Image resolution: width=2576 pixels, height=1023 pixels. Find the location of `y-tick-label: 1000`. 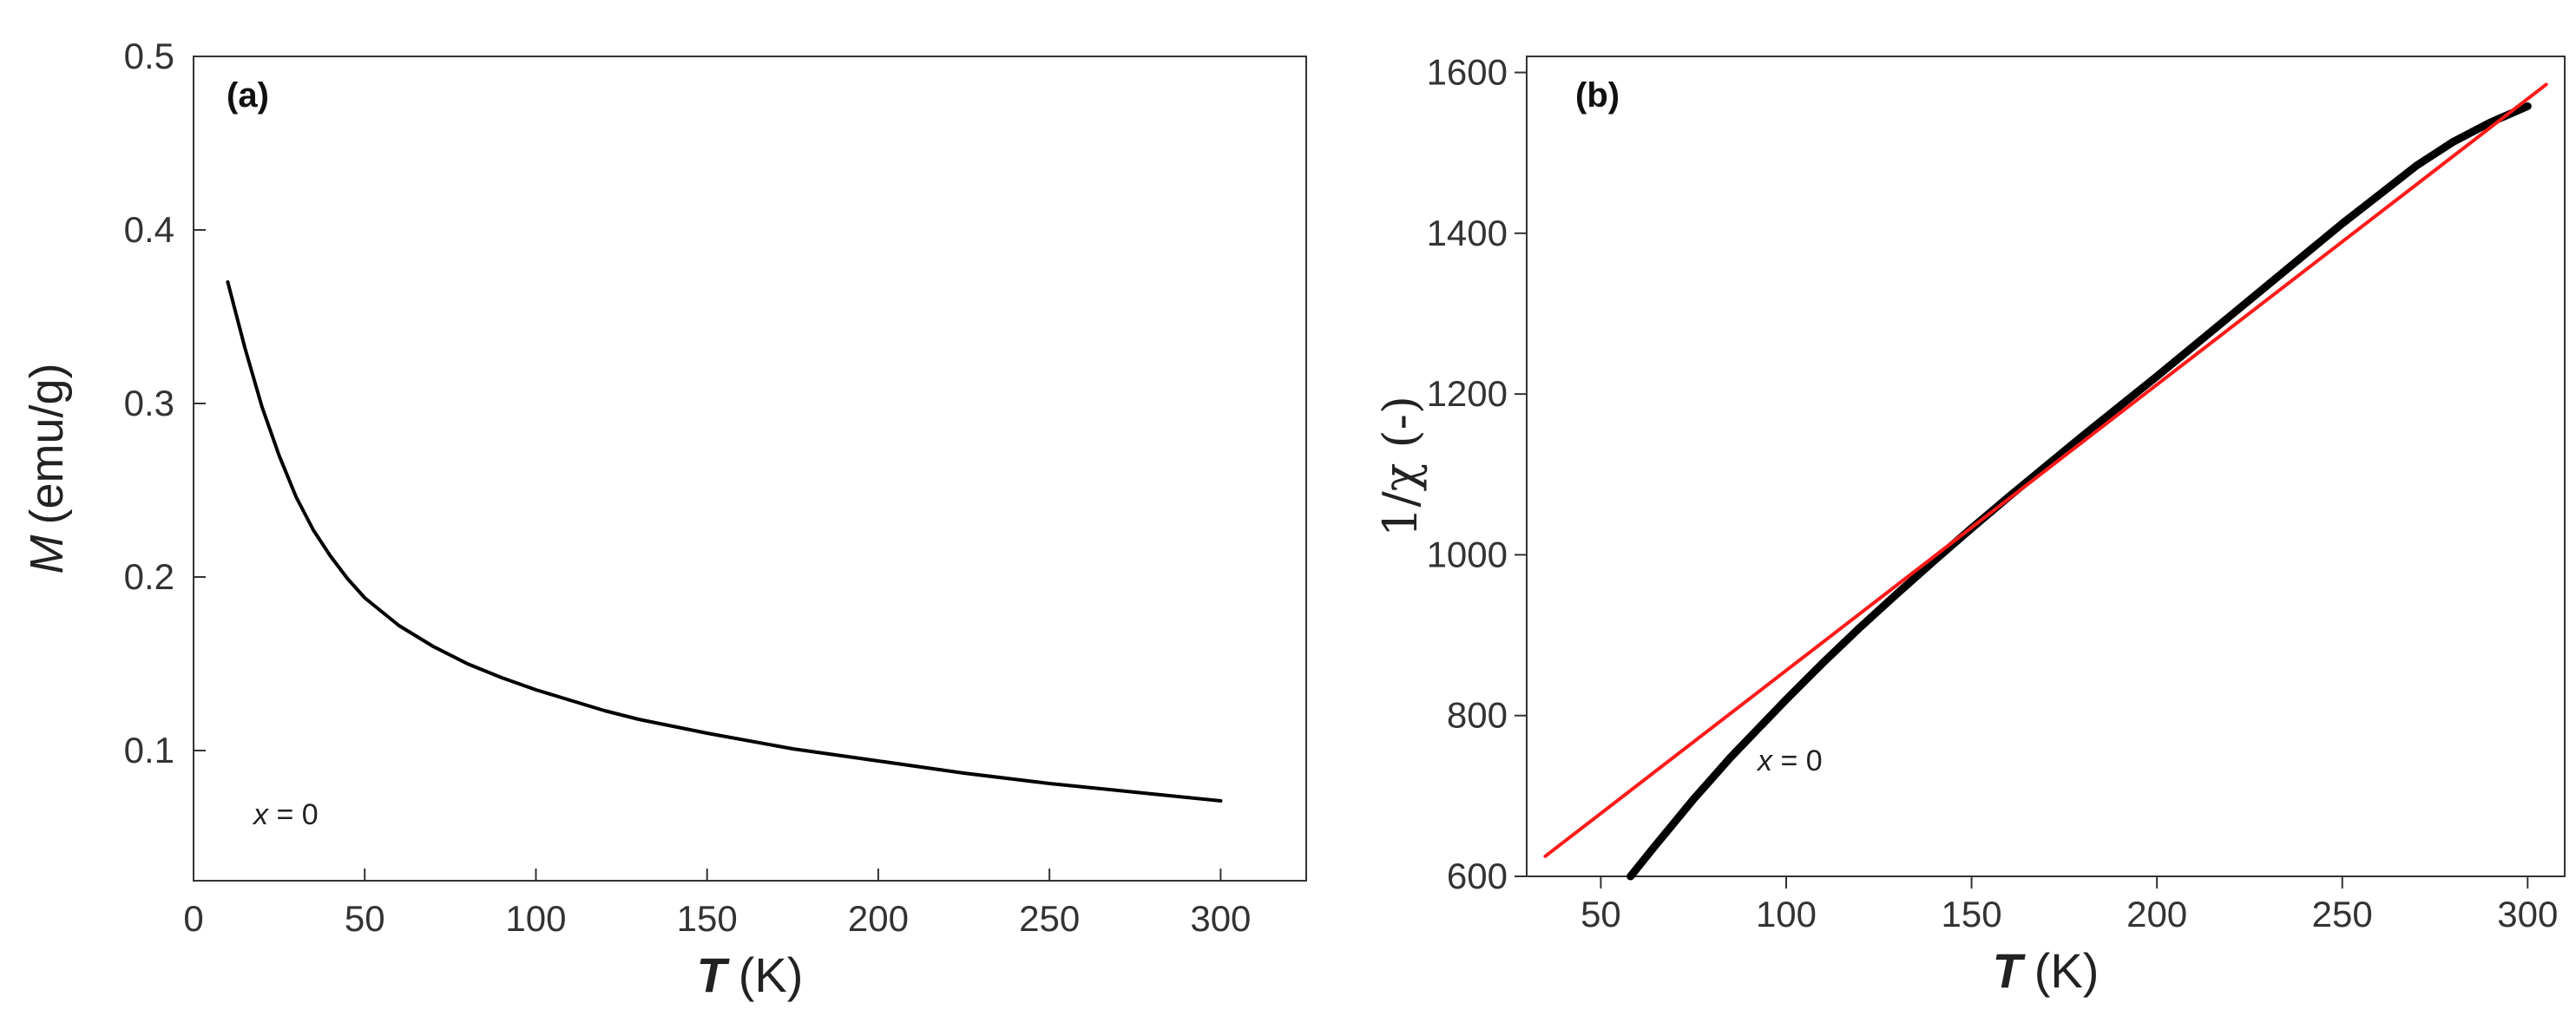

y-tick-label: 1000 is located at coordinates (1467, 554).